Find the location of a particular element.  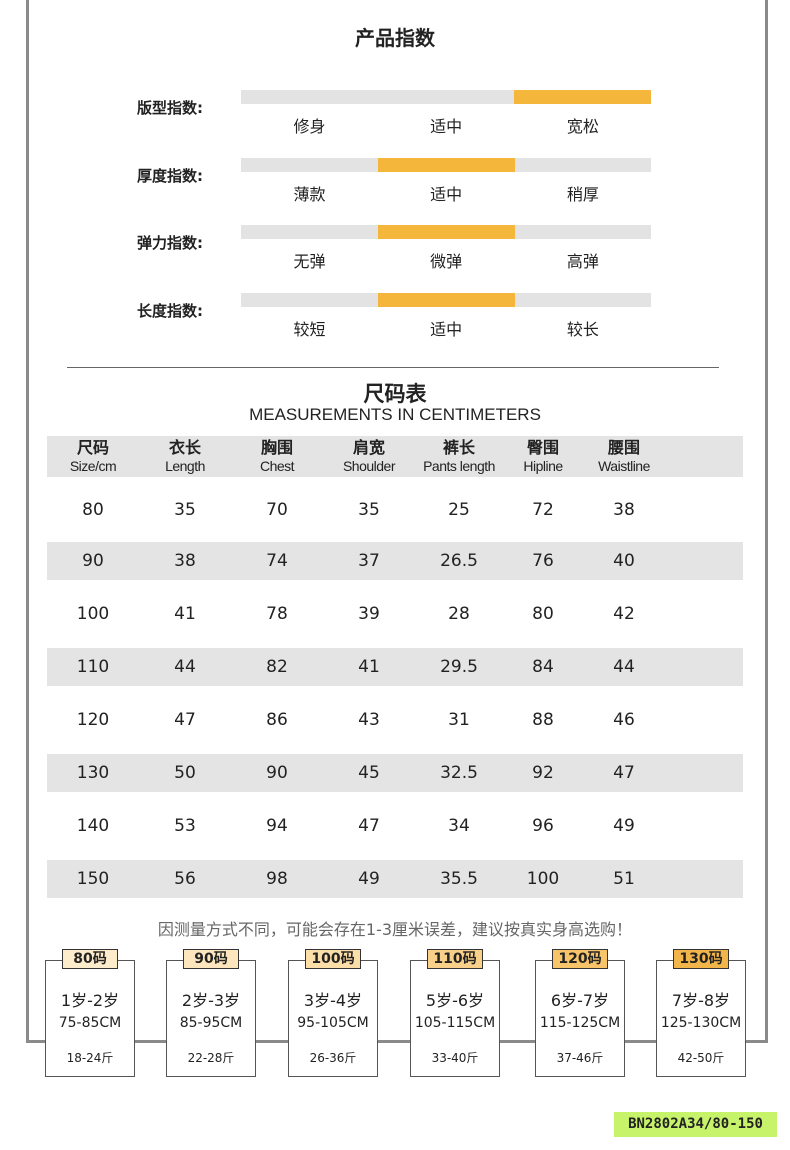

table-row: 100 41 78 39 28 80 42 is located at coordinates (395, 614).